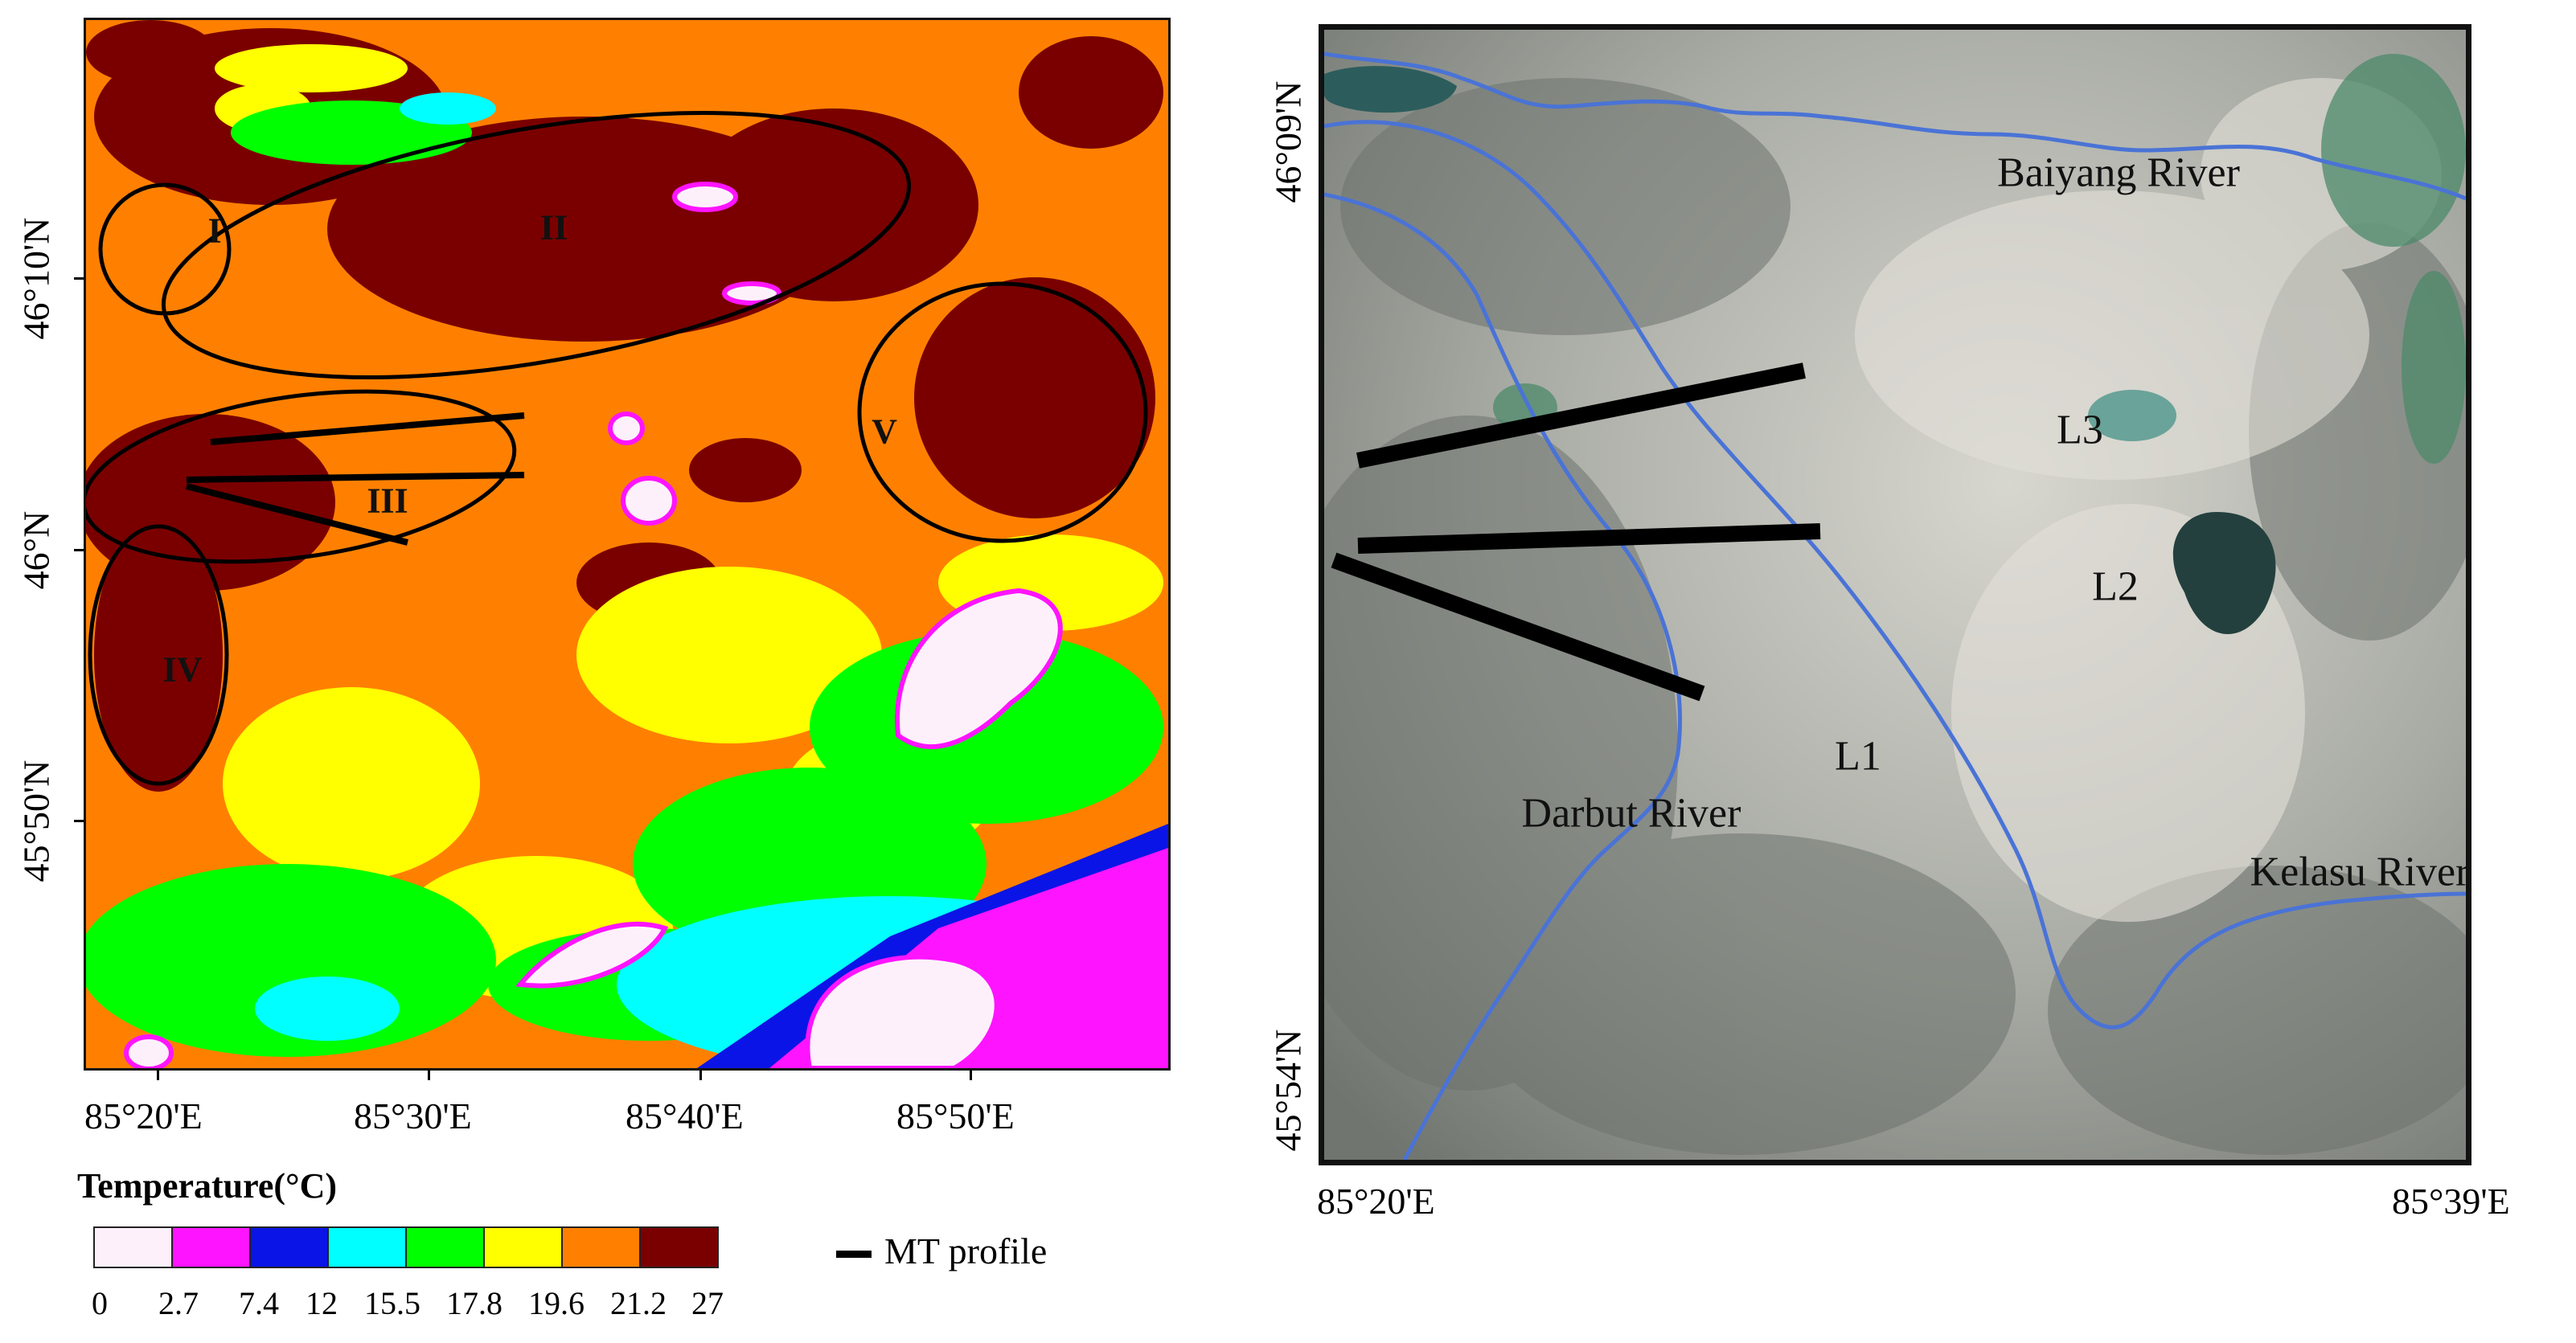  Describe the element at coordinates (100, 1303) in the screenshot. I see `legend-value: 0` at that location.